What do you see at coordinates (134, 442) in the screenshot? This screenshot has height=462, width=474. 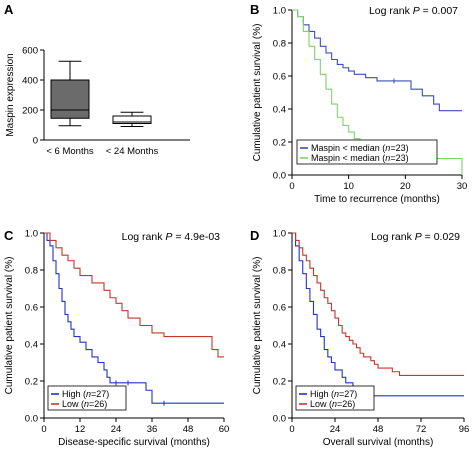 I see `x-axis-label: Disease-specific survival (months)` at bounding box center [134, 442].